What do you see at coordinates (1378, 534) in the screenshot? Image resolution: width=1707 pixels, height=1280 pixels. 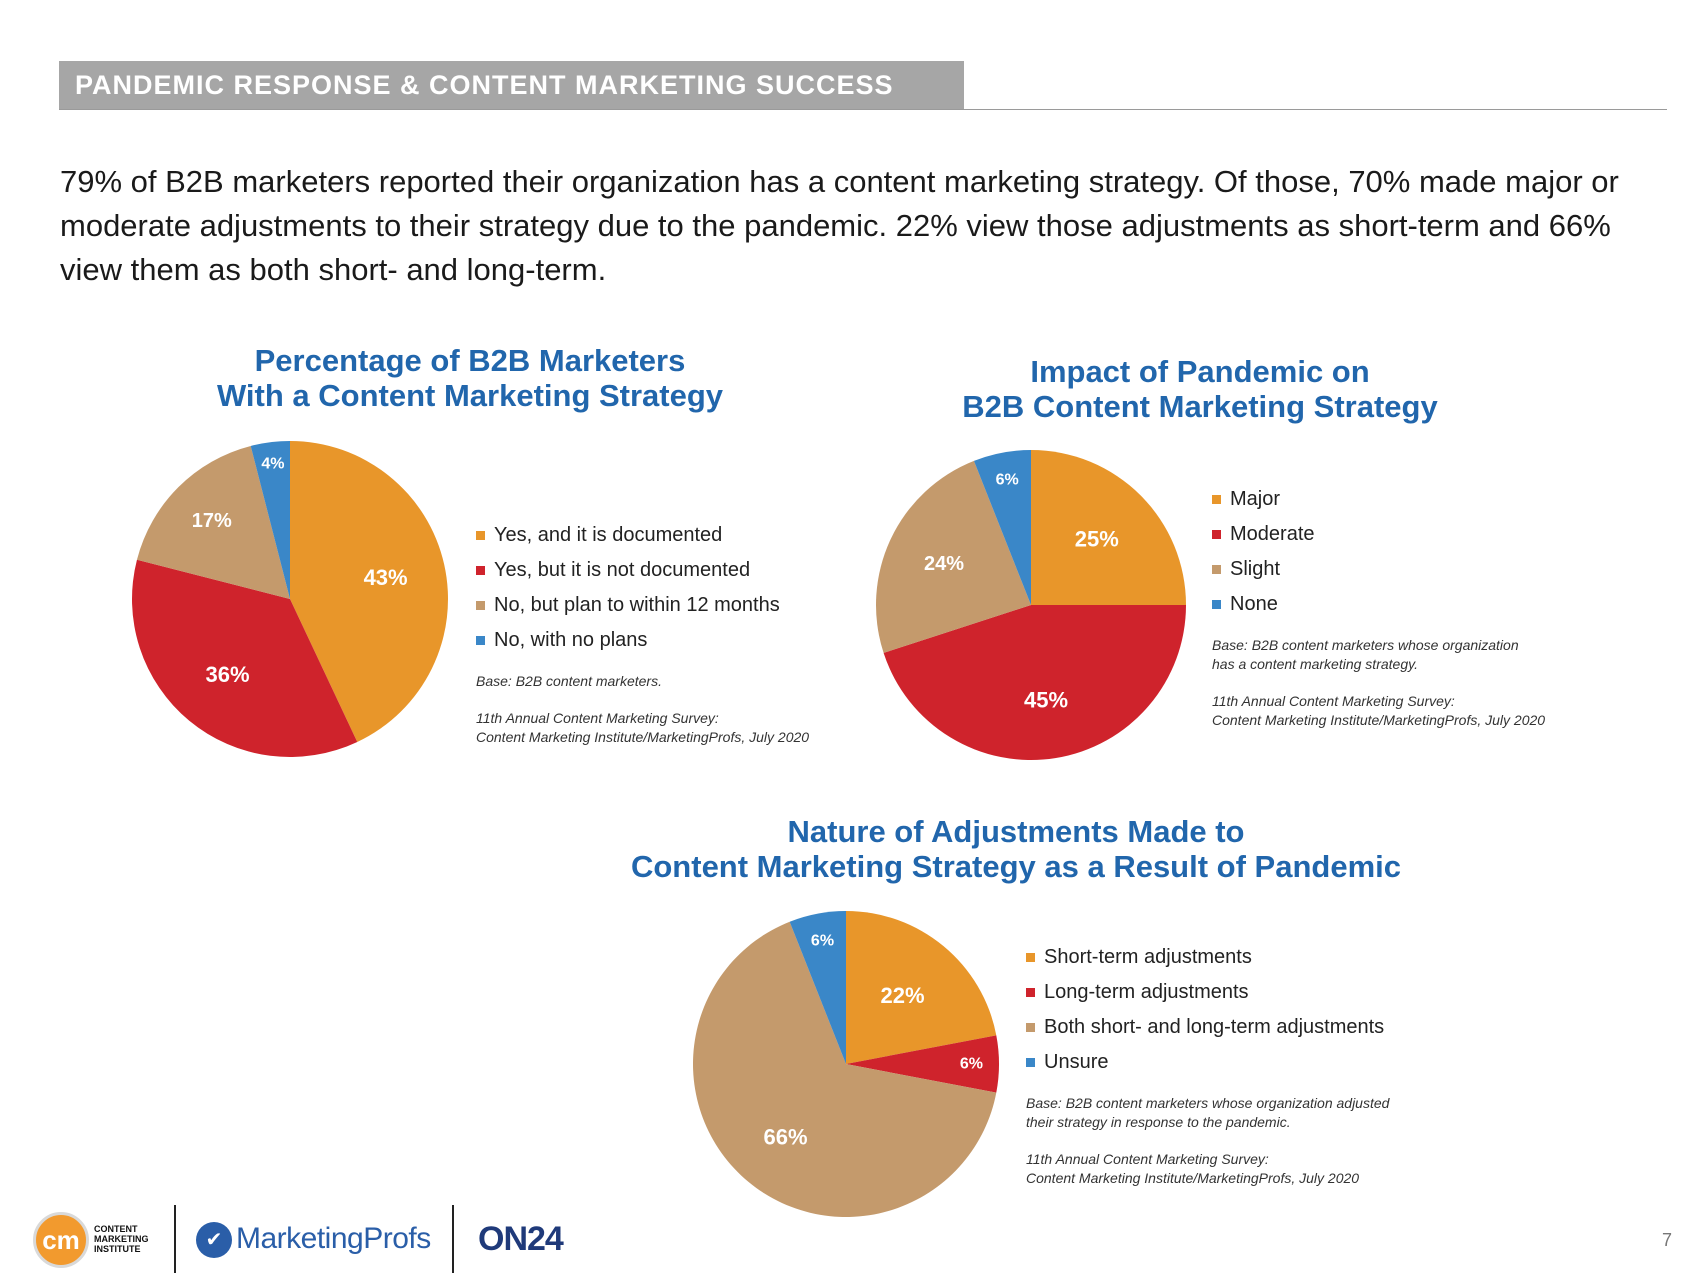 I see `legend-item: Moderate` at bounding box center [1378, 534].